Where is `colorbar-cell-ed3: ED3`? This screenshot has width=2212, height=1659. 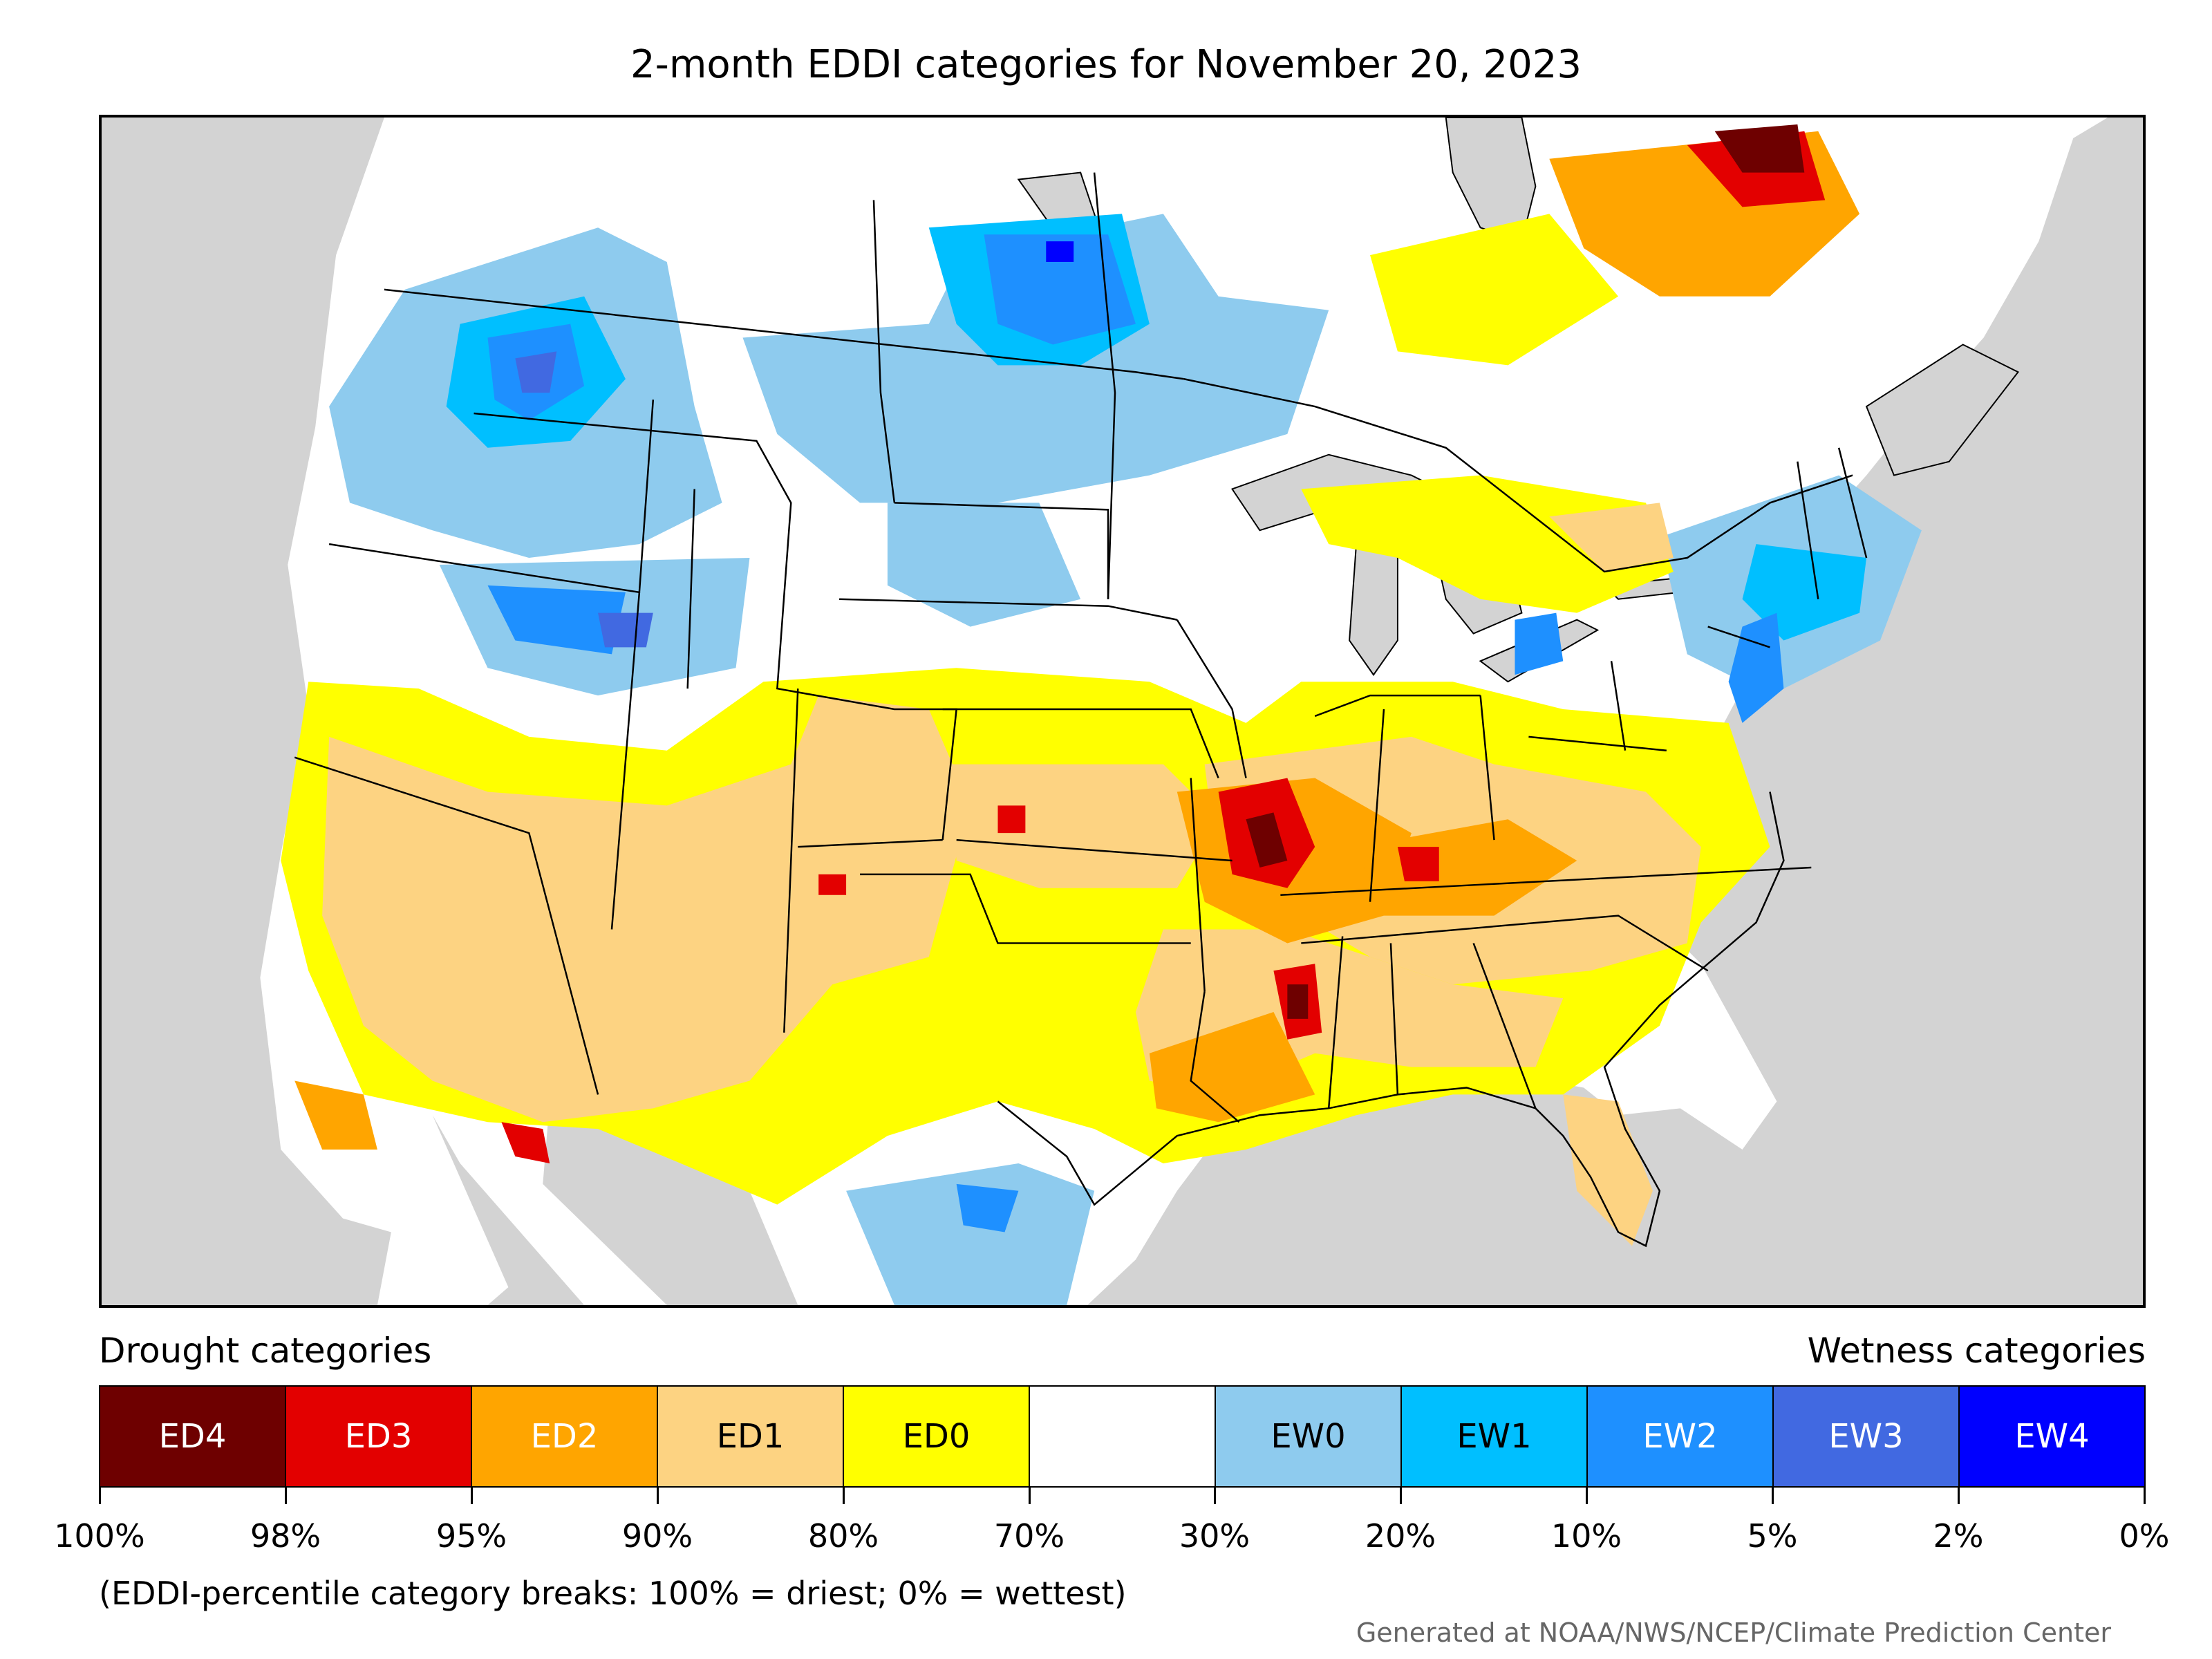
colorbar-cell-ed3: ED3 is located at coordinates (379, 1436).